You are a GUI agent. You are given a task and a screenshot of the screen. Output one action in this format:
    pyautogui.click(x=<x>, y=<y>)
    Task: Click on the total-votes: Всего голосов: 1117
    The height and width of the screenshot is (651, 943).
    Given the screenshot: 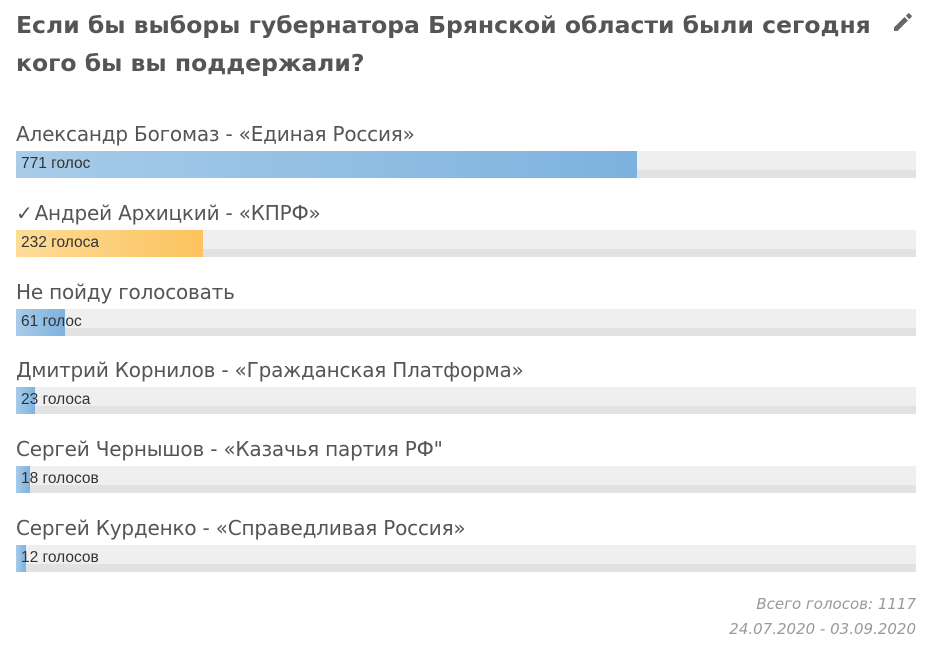 What is the action you would take?
    pyautogui.click(x=836, y=604)
    